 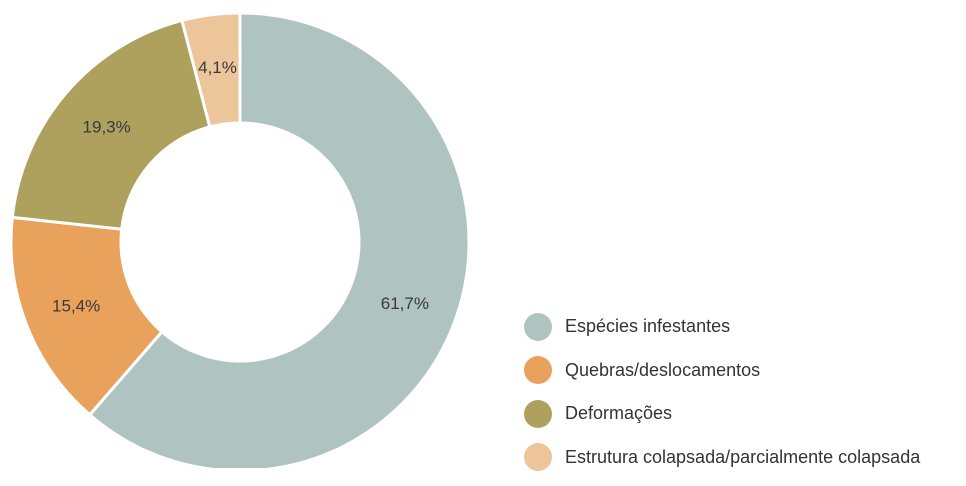 I want to click on slice-estrutura-colapsada-parcialmente-colapsada, so click(x=211, y=70).